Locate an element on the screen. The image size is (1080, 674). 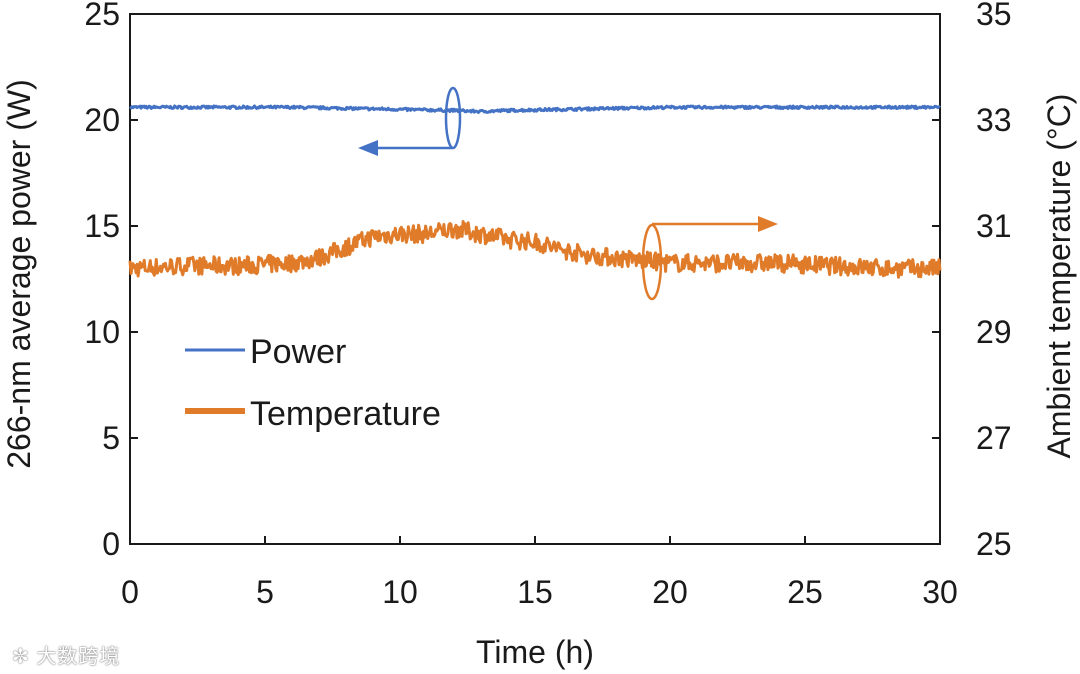
series-line-power is located at coordinates (535, 109).